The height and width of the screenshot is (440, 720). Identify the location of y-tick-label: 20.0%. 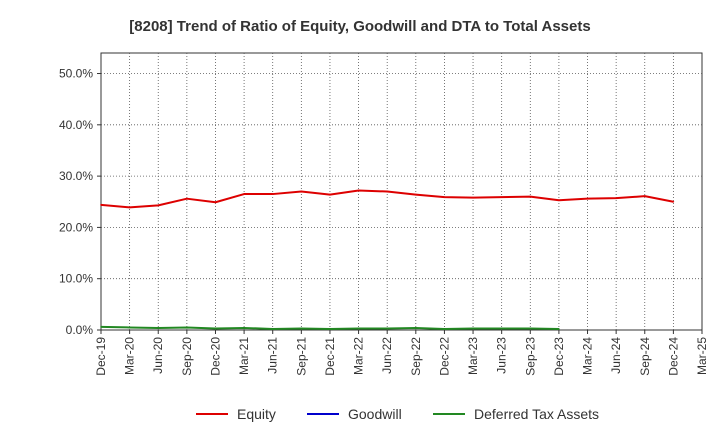
(76, 227).